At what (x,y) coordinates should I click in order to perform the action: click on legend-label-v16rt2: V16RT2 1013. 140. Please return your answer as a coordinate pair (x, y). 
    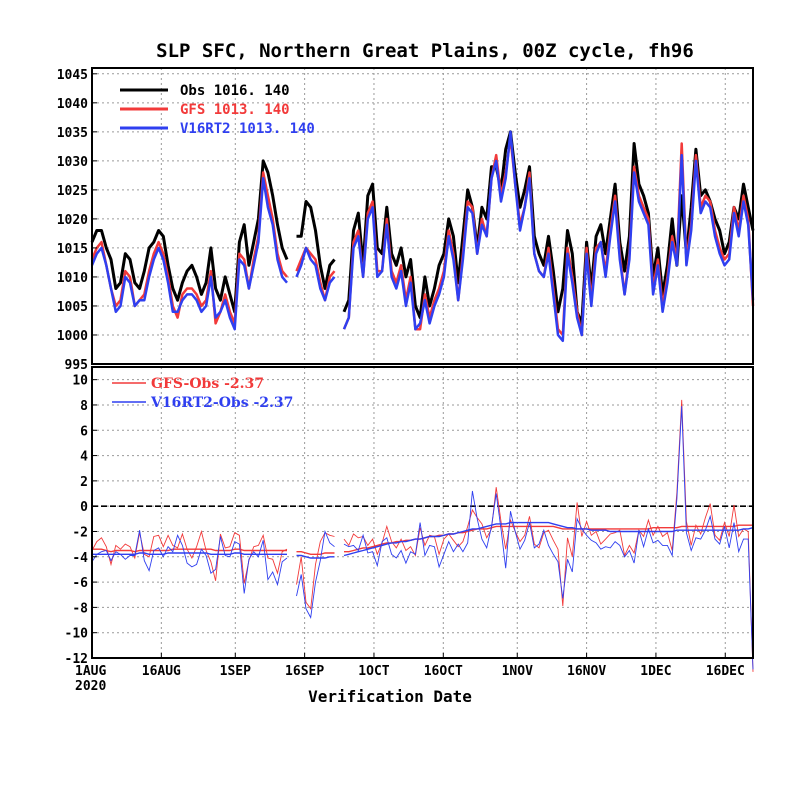
    Looking at the image, I should click on (247, 129).